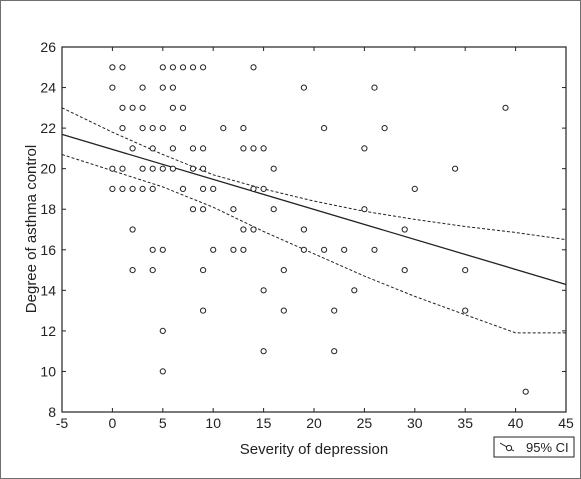 Image resolution: width=581 pixels, height=479 pixels. I want to click on y-tick-label: 14, so click(48, 290).